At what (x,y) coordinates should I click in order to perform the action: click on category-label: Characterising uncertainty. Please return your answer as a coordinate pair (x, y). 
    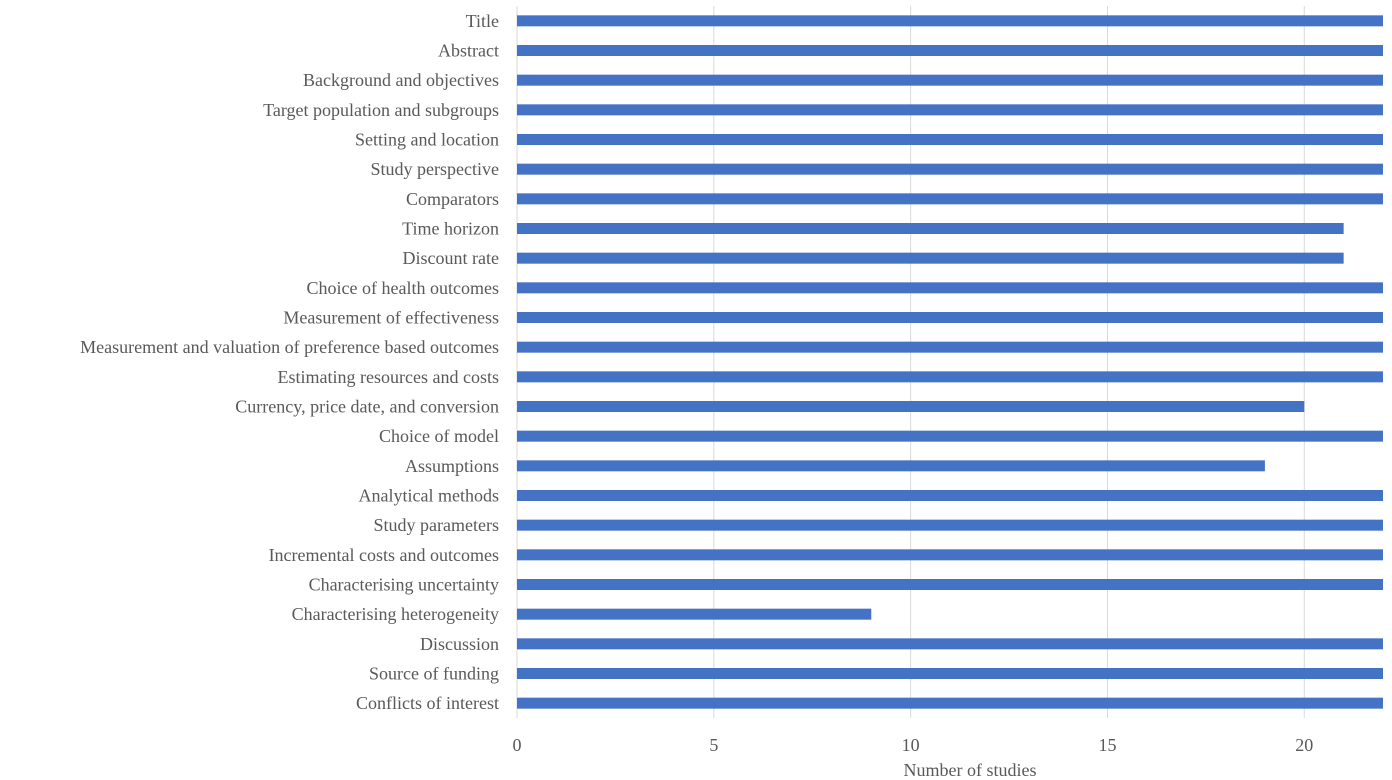
    Looking at the image, I should click on (404, 585).